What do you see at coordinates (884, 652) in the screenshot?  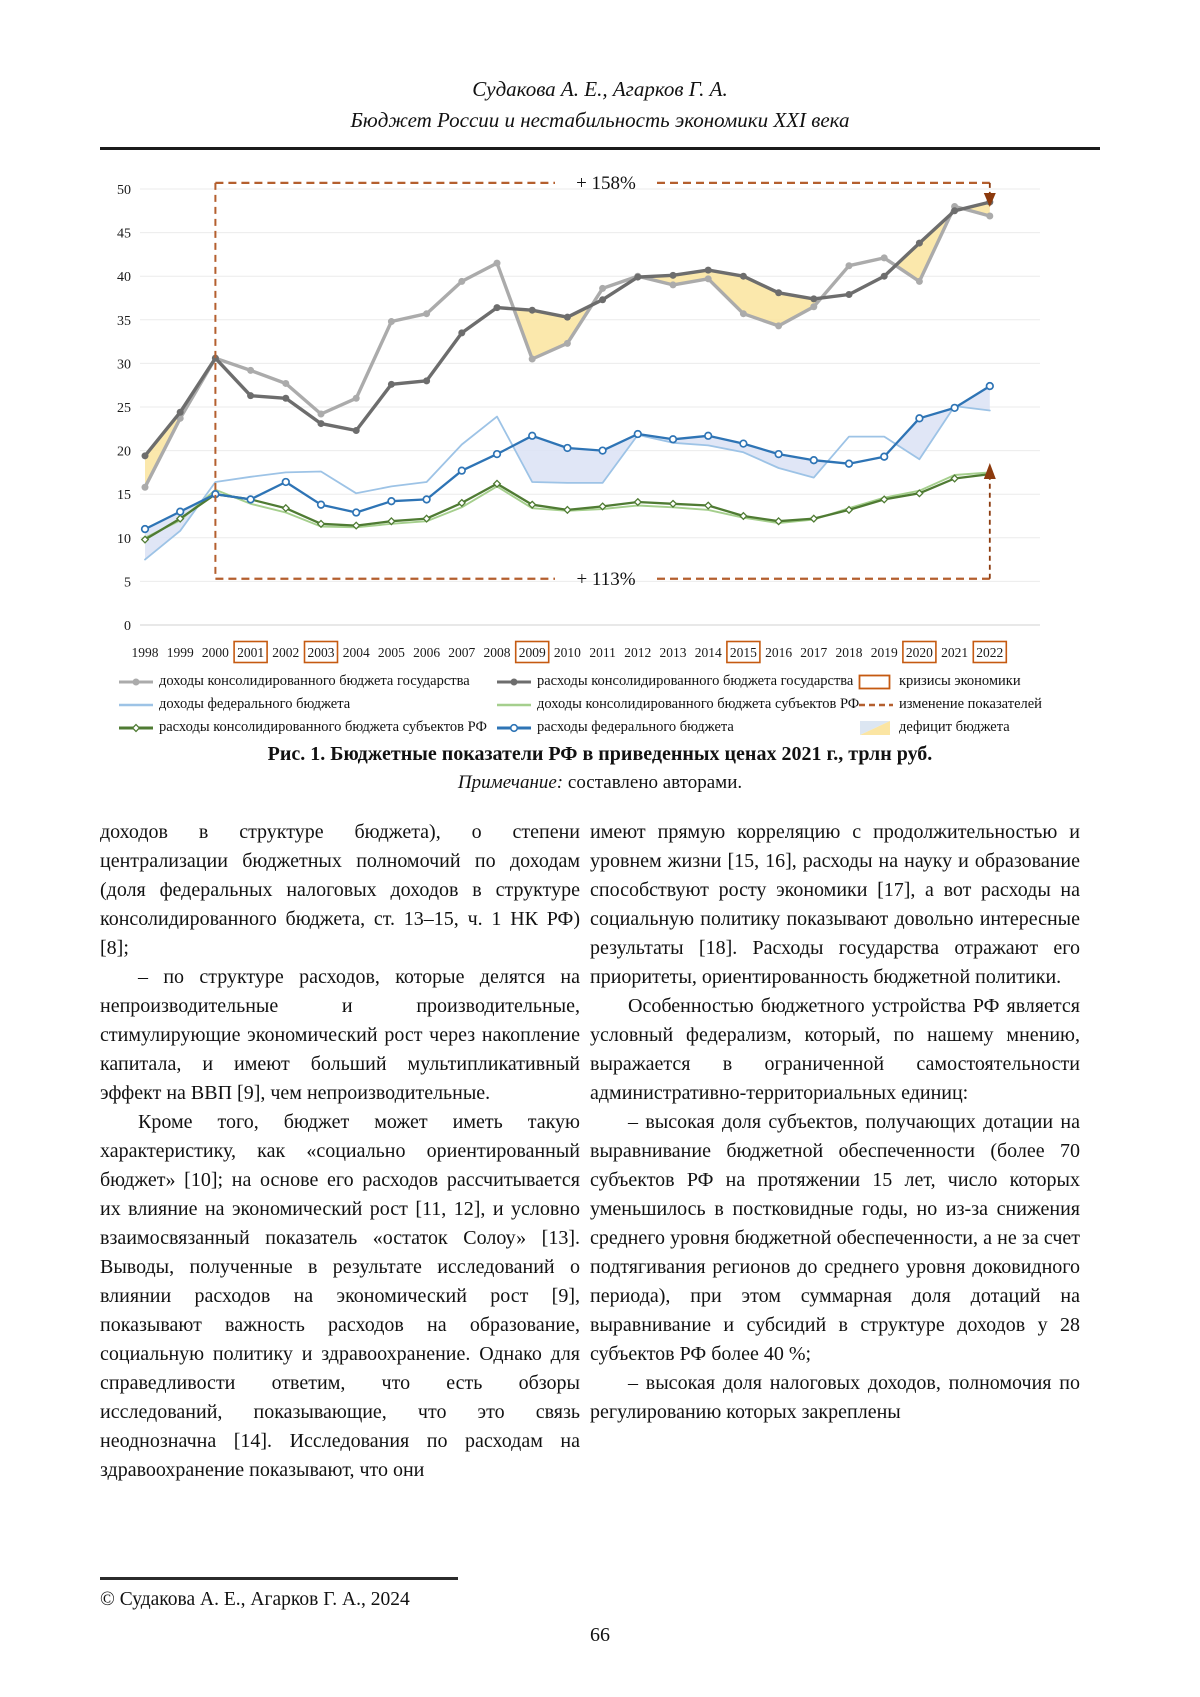 I see `x-tick-label: 2019` at bounding box center [884, 652].